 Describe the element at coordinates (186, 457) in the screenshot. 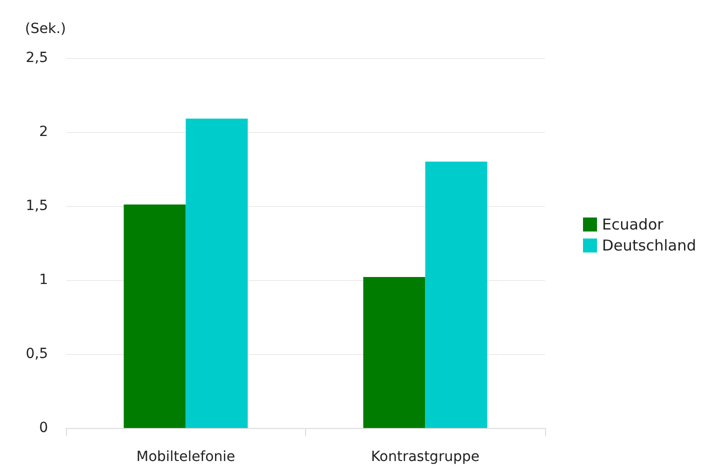

I see `x-tick-label: Mobiltelefonie` at that location.